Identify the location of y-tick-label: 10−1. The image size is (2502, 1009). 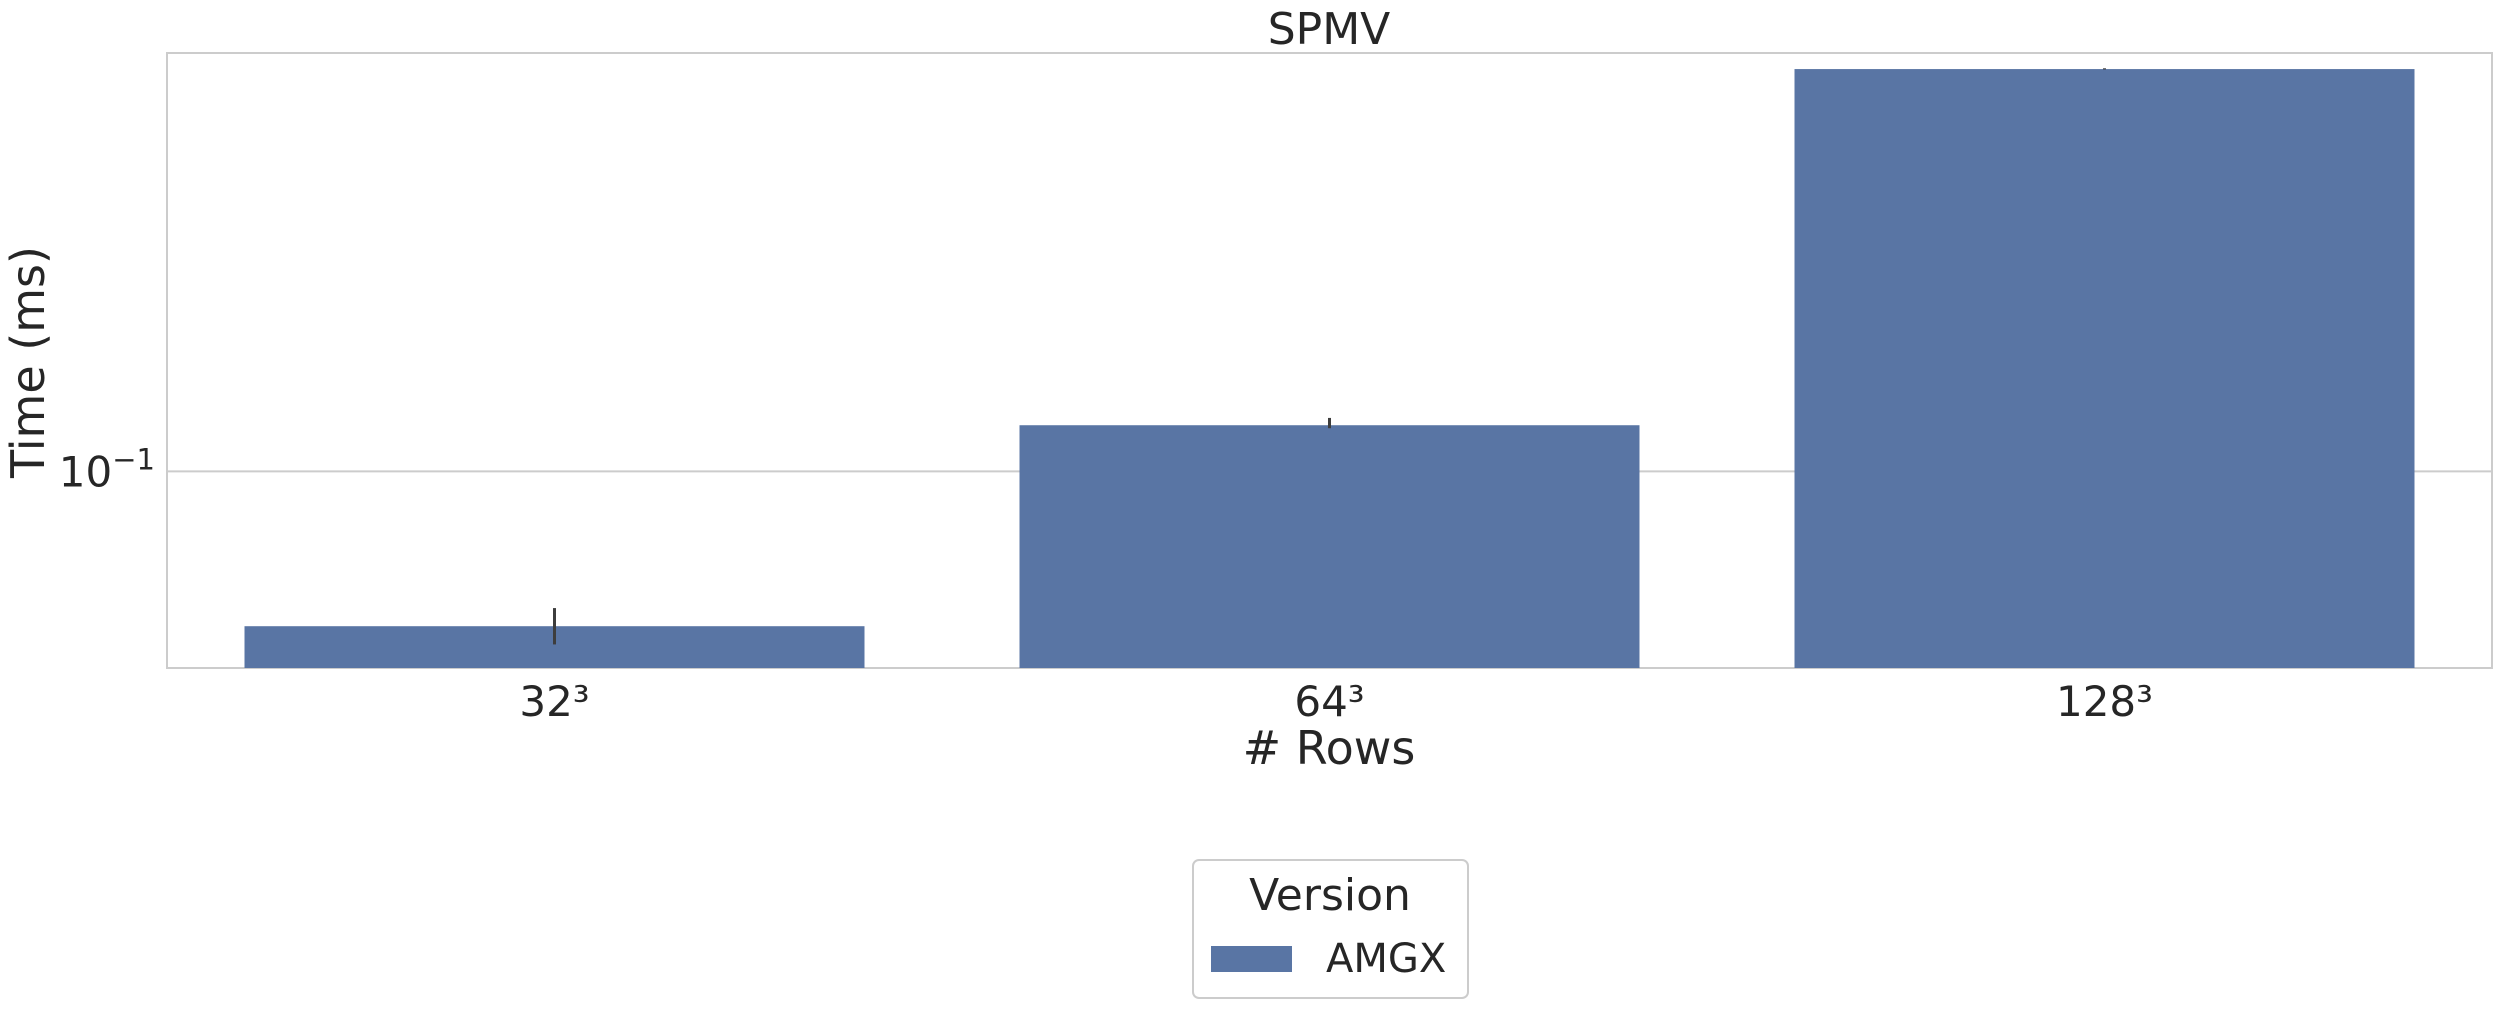
(107, 469).